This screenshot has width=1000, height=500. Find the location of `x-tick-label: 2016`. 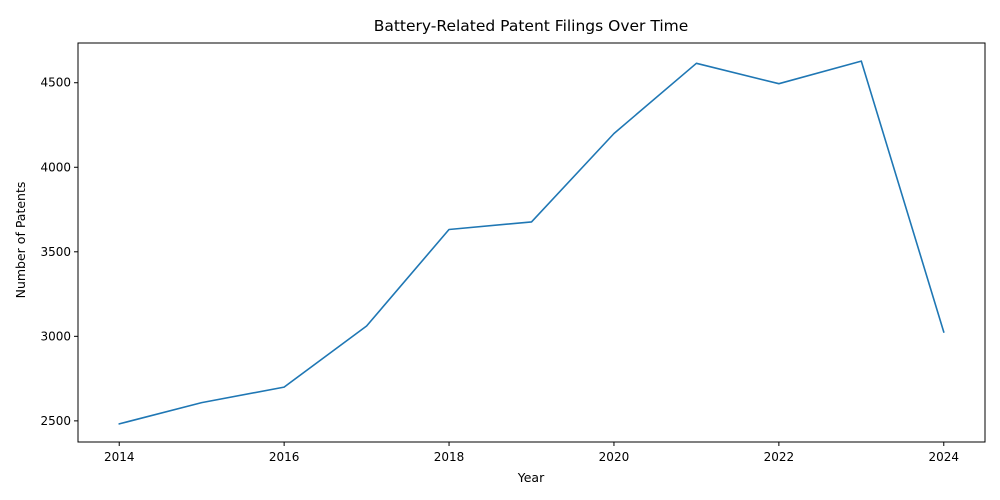

x-tick-label: 2016 is located at coordinates (284, 457).